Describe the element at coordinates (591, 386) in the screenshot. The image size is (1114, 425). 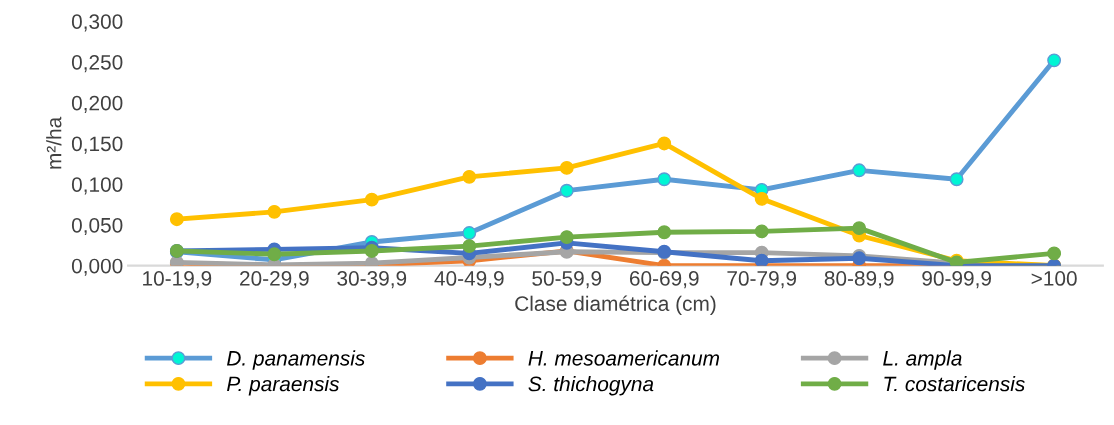
I see `legend-label: S. thichogyna` at that location.